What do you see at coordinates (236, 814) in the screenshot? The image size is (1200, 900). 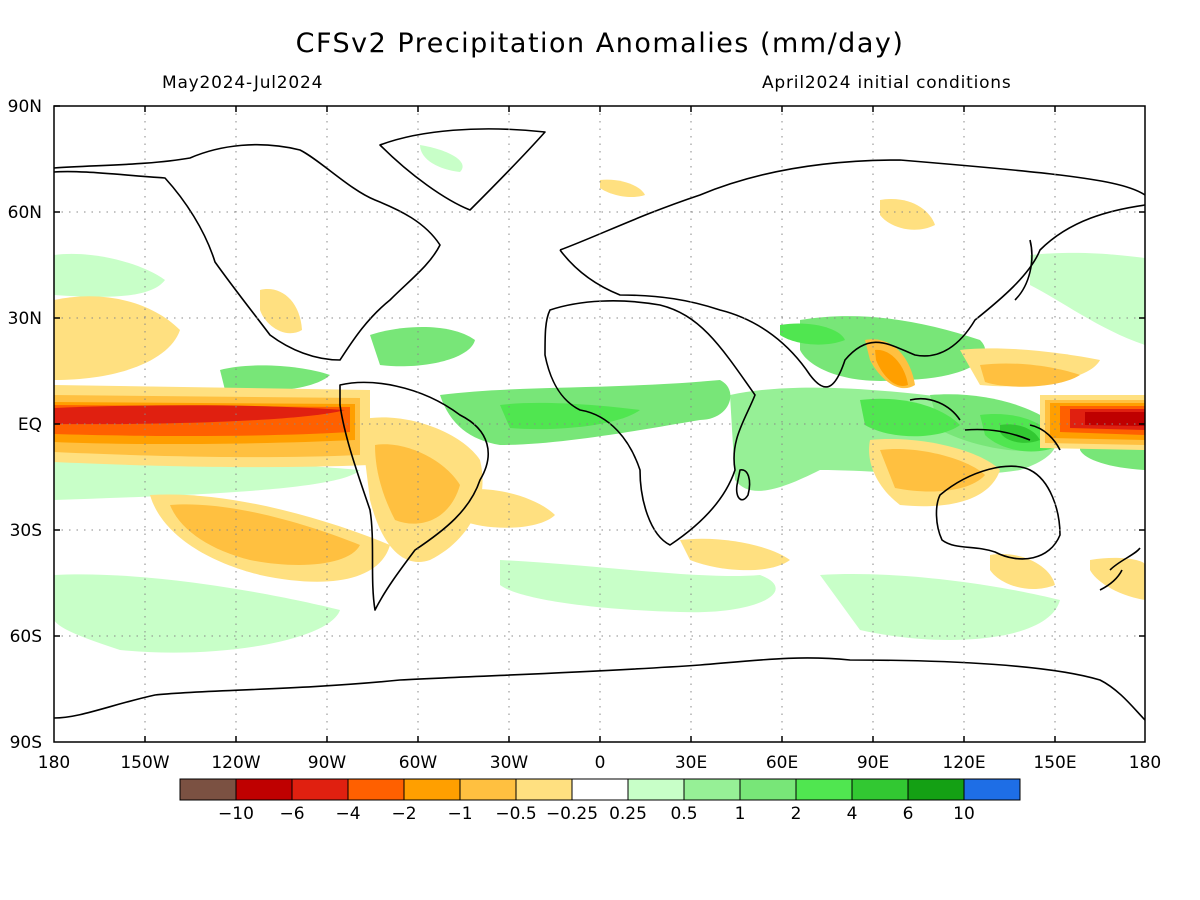 I see `colorbar-label: −10` at bounding box center [236, 814].